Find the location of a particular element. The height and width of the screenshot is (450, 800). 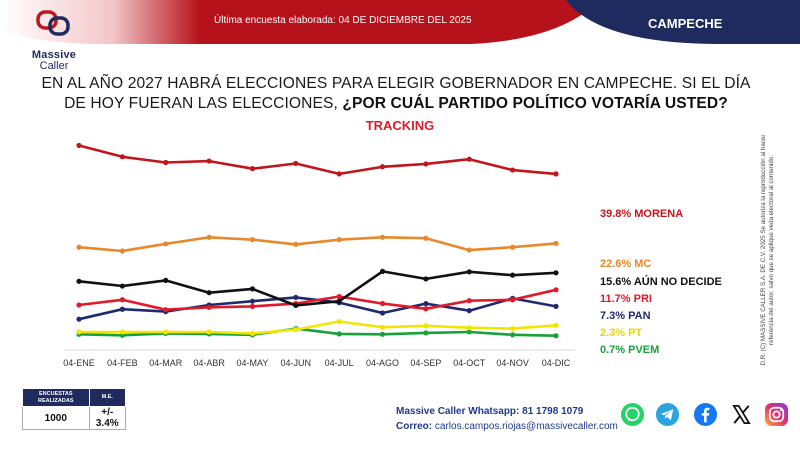

legend-item-pri: 11.7% PRI is located at coordinates (626, 299).